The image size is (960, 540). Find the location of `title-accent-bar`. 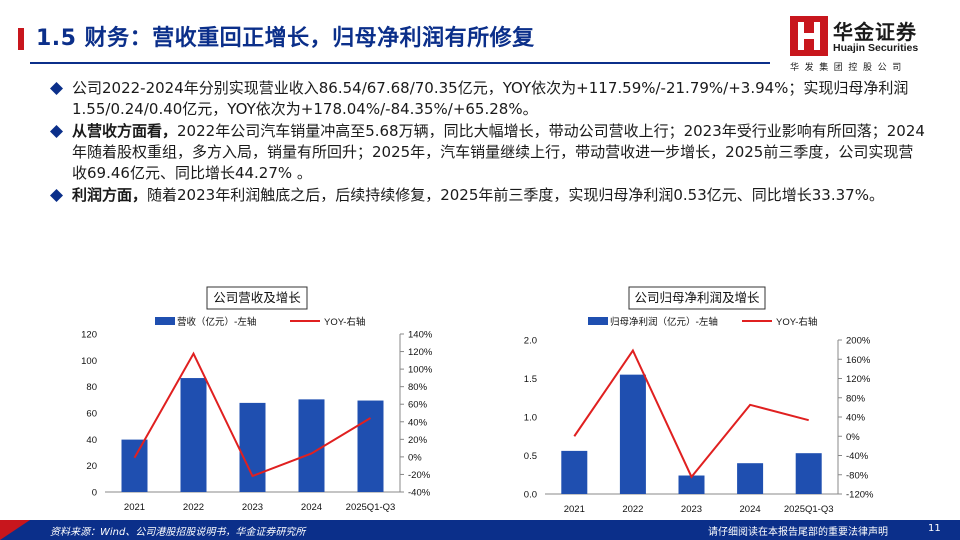

title-accent-bar is located at coordinates (21, 39).